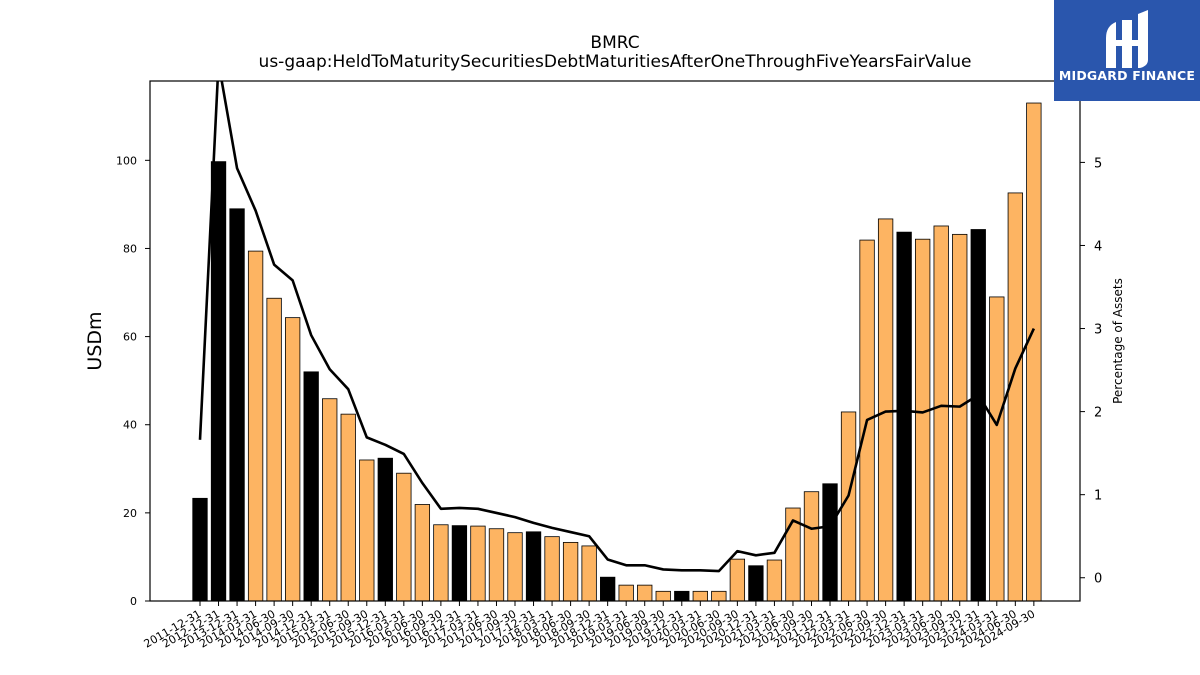 The width and height of the screenshot is (1200, 675). What do you see at coordinates (1098, 579) in the screenshot?
I see `y2-tick-label: 0` at bounding box center [1098, 579].